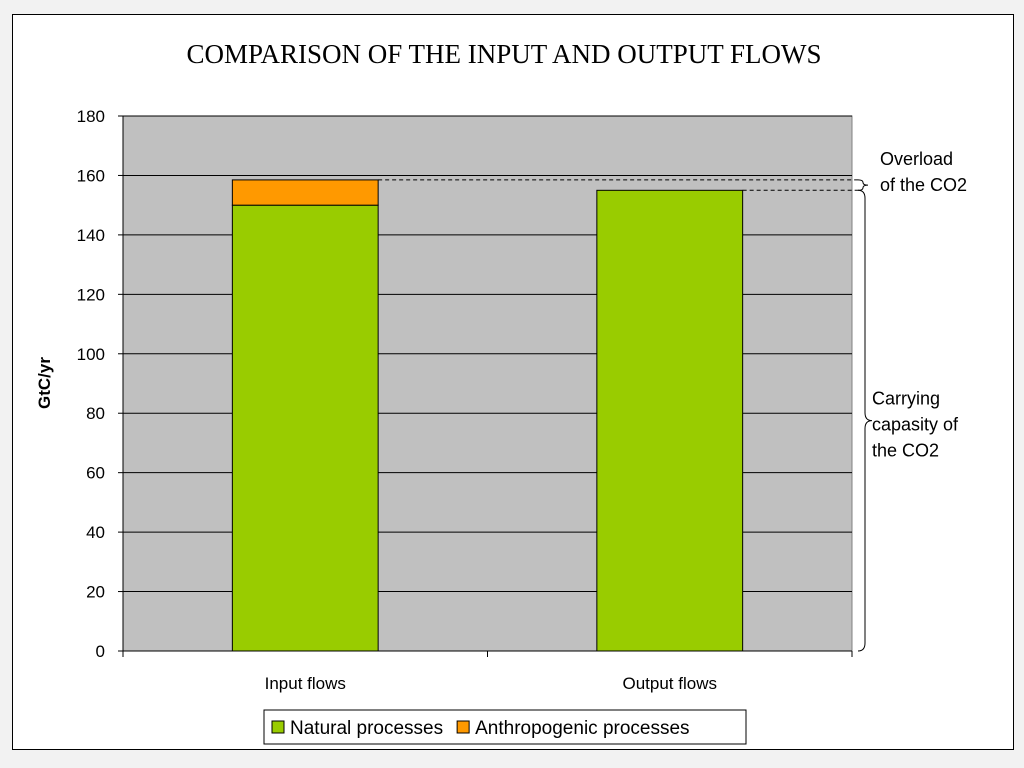 The height and width of the screenshot is (768, 1024). I want to click on y-axis-label: GtC/yr, so click(44, 383).